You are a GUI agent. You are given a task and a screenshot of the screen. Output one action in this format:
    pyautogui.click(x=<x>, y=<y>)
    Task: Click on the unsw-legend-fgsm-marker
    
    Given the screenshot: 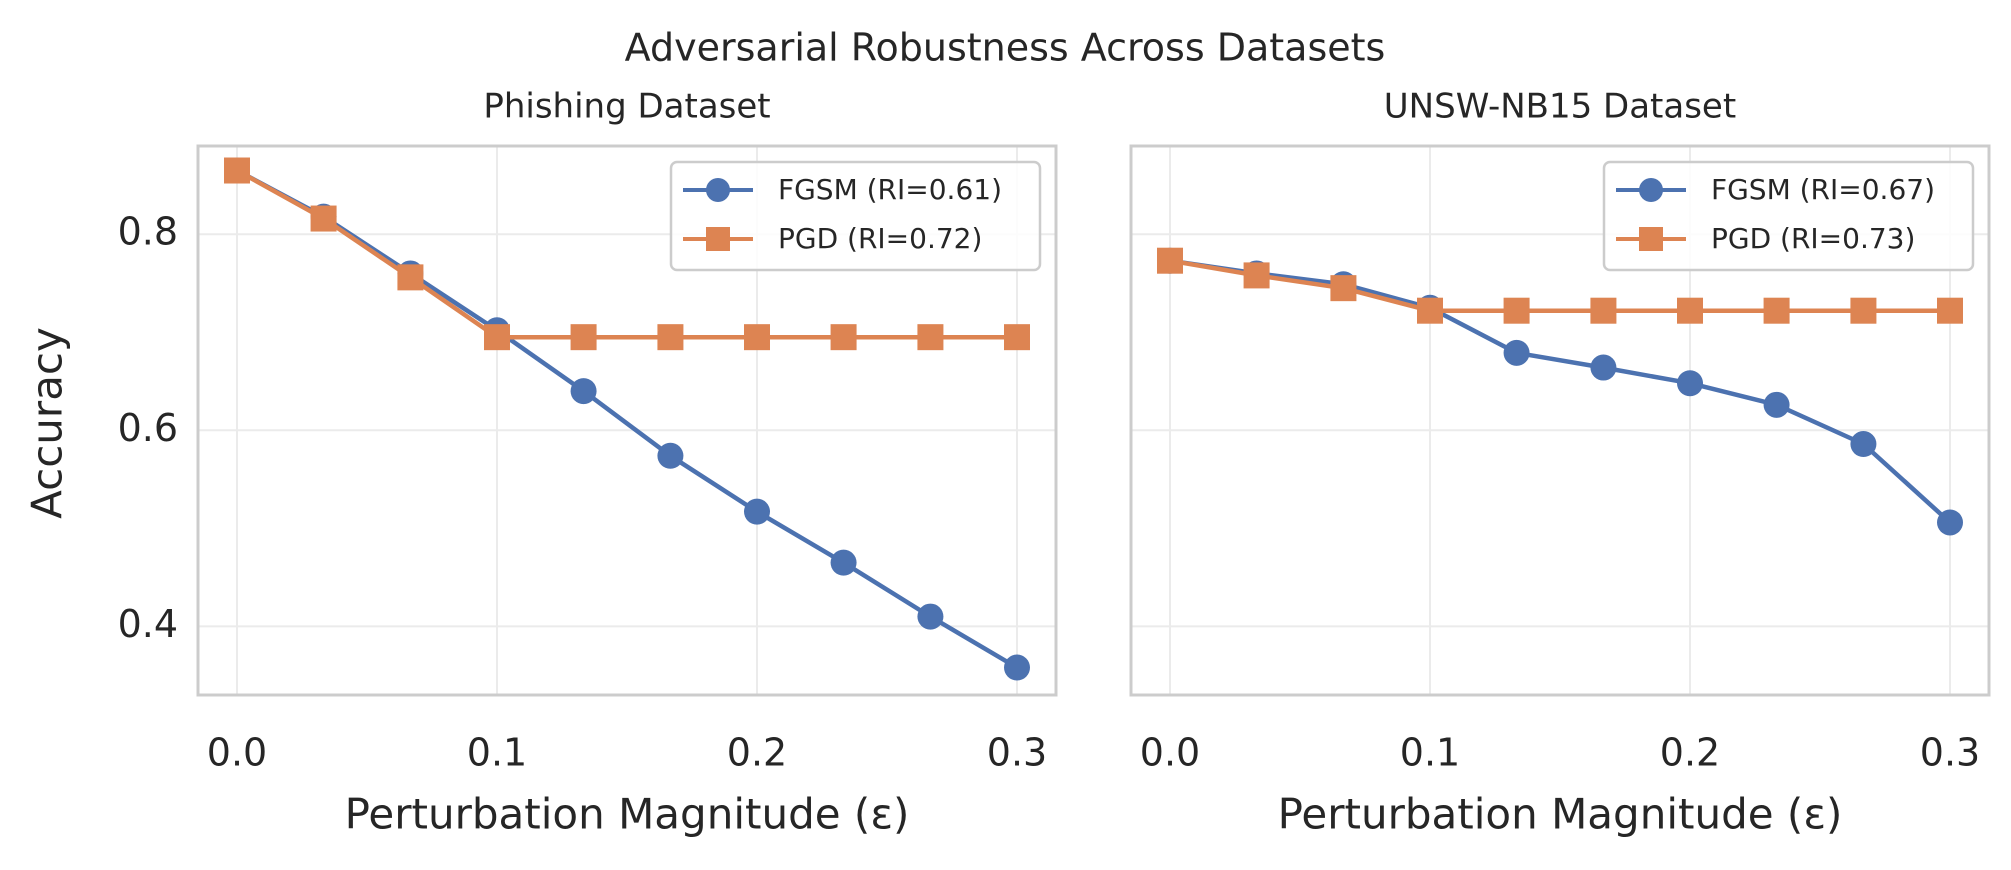 What is the action you would take?
    pyautogui.click(x=1651, y=190)
    